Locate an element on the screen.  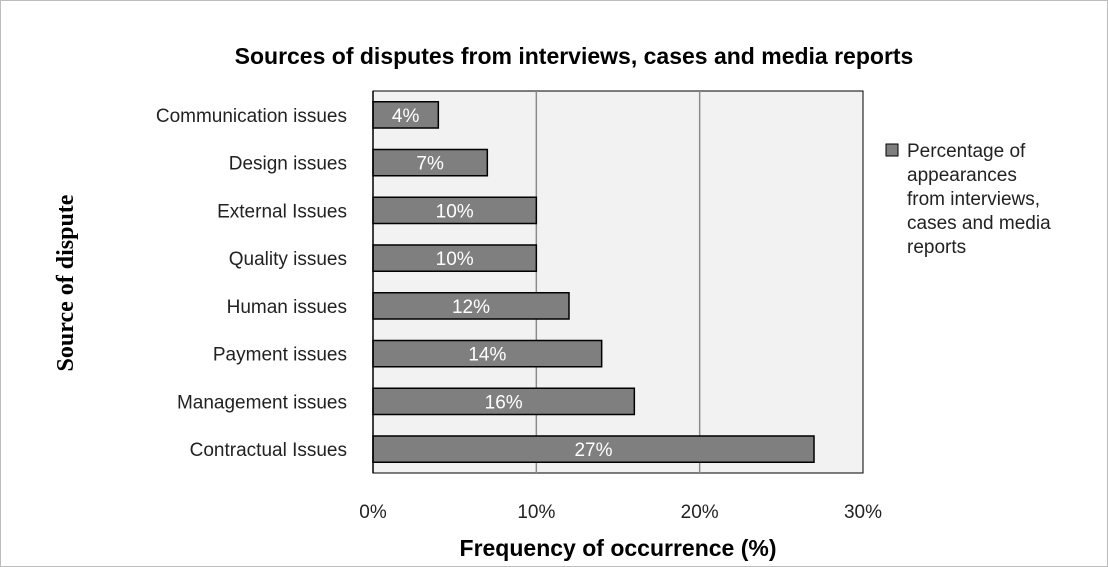
category-label: External Issues is located at coordinates (282, 211).